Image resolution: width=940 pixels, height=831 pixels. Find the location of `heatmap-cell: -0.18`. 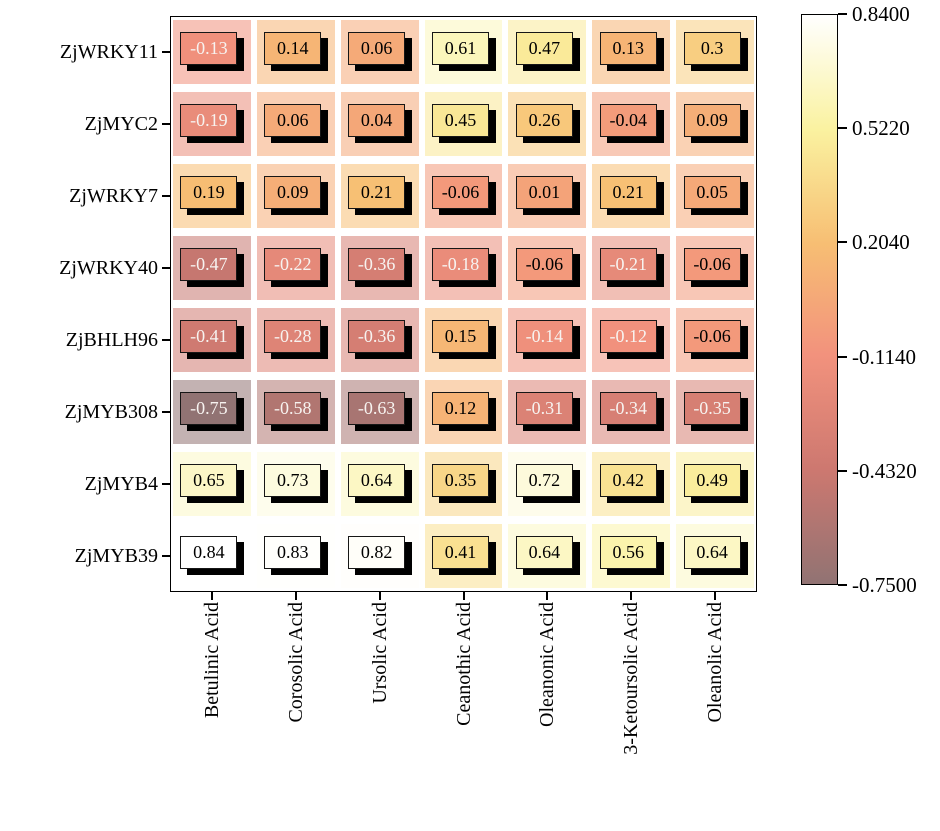

heatmap-cell: -0.18 is located at coordinates (463, 268).